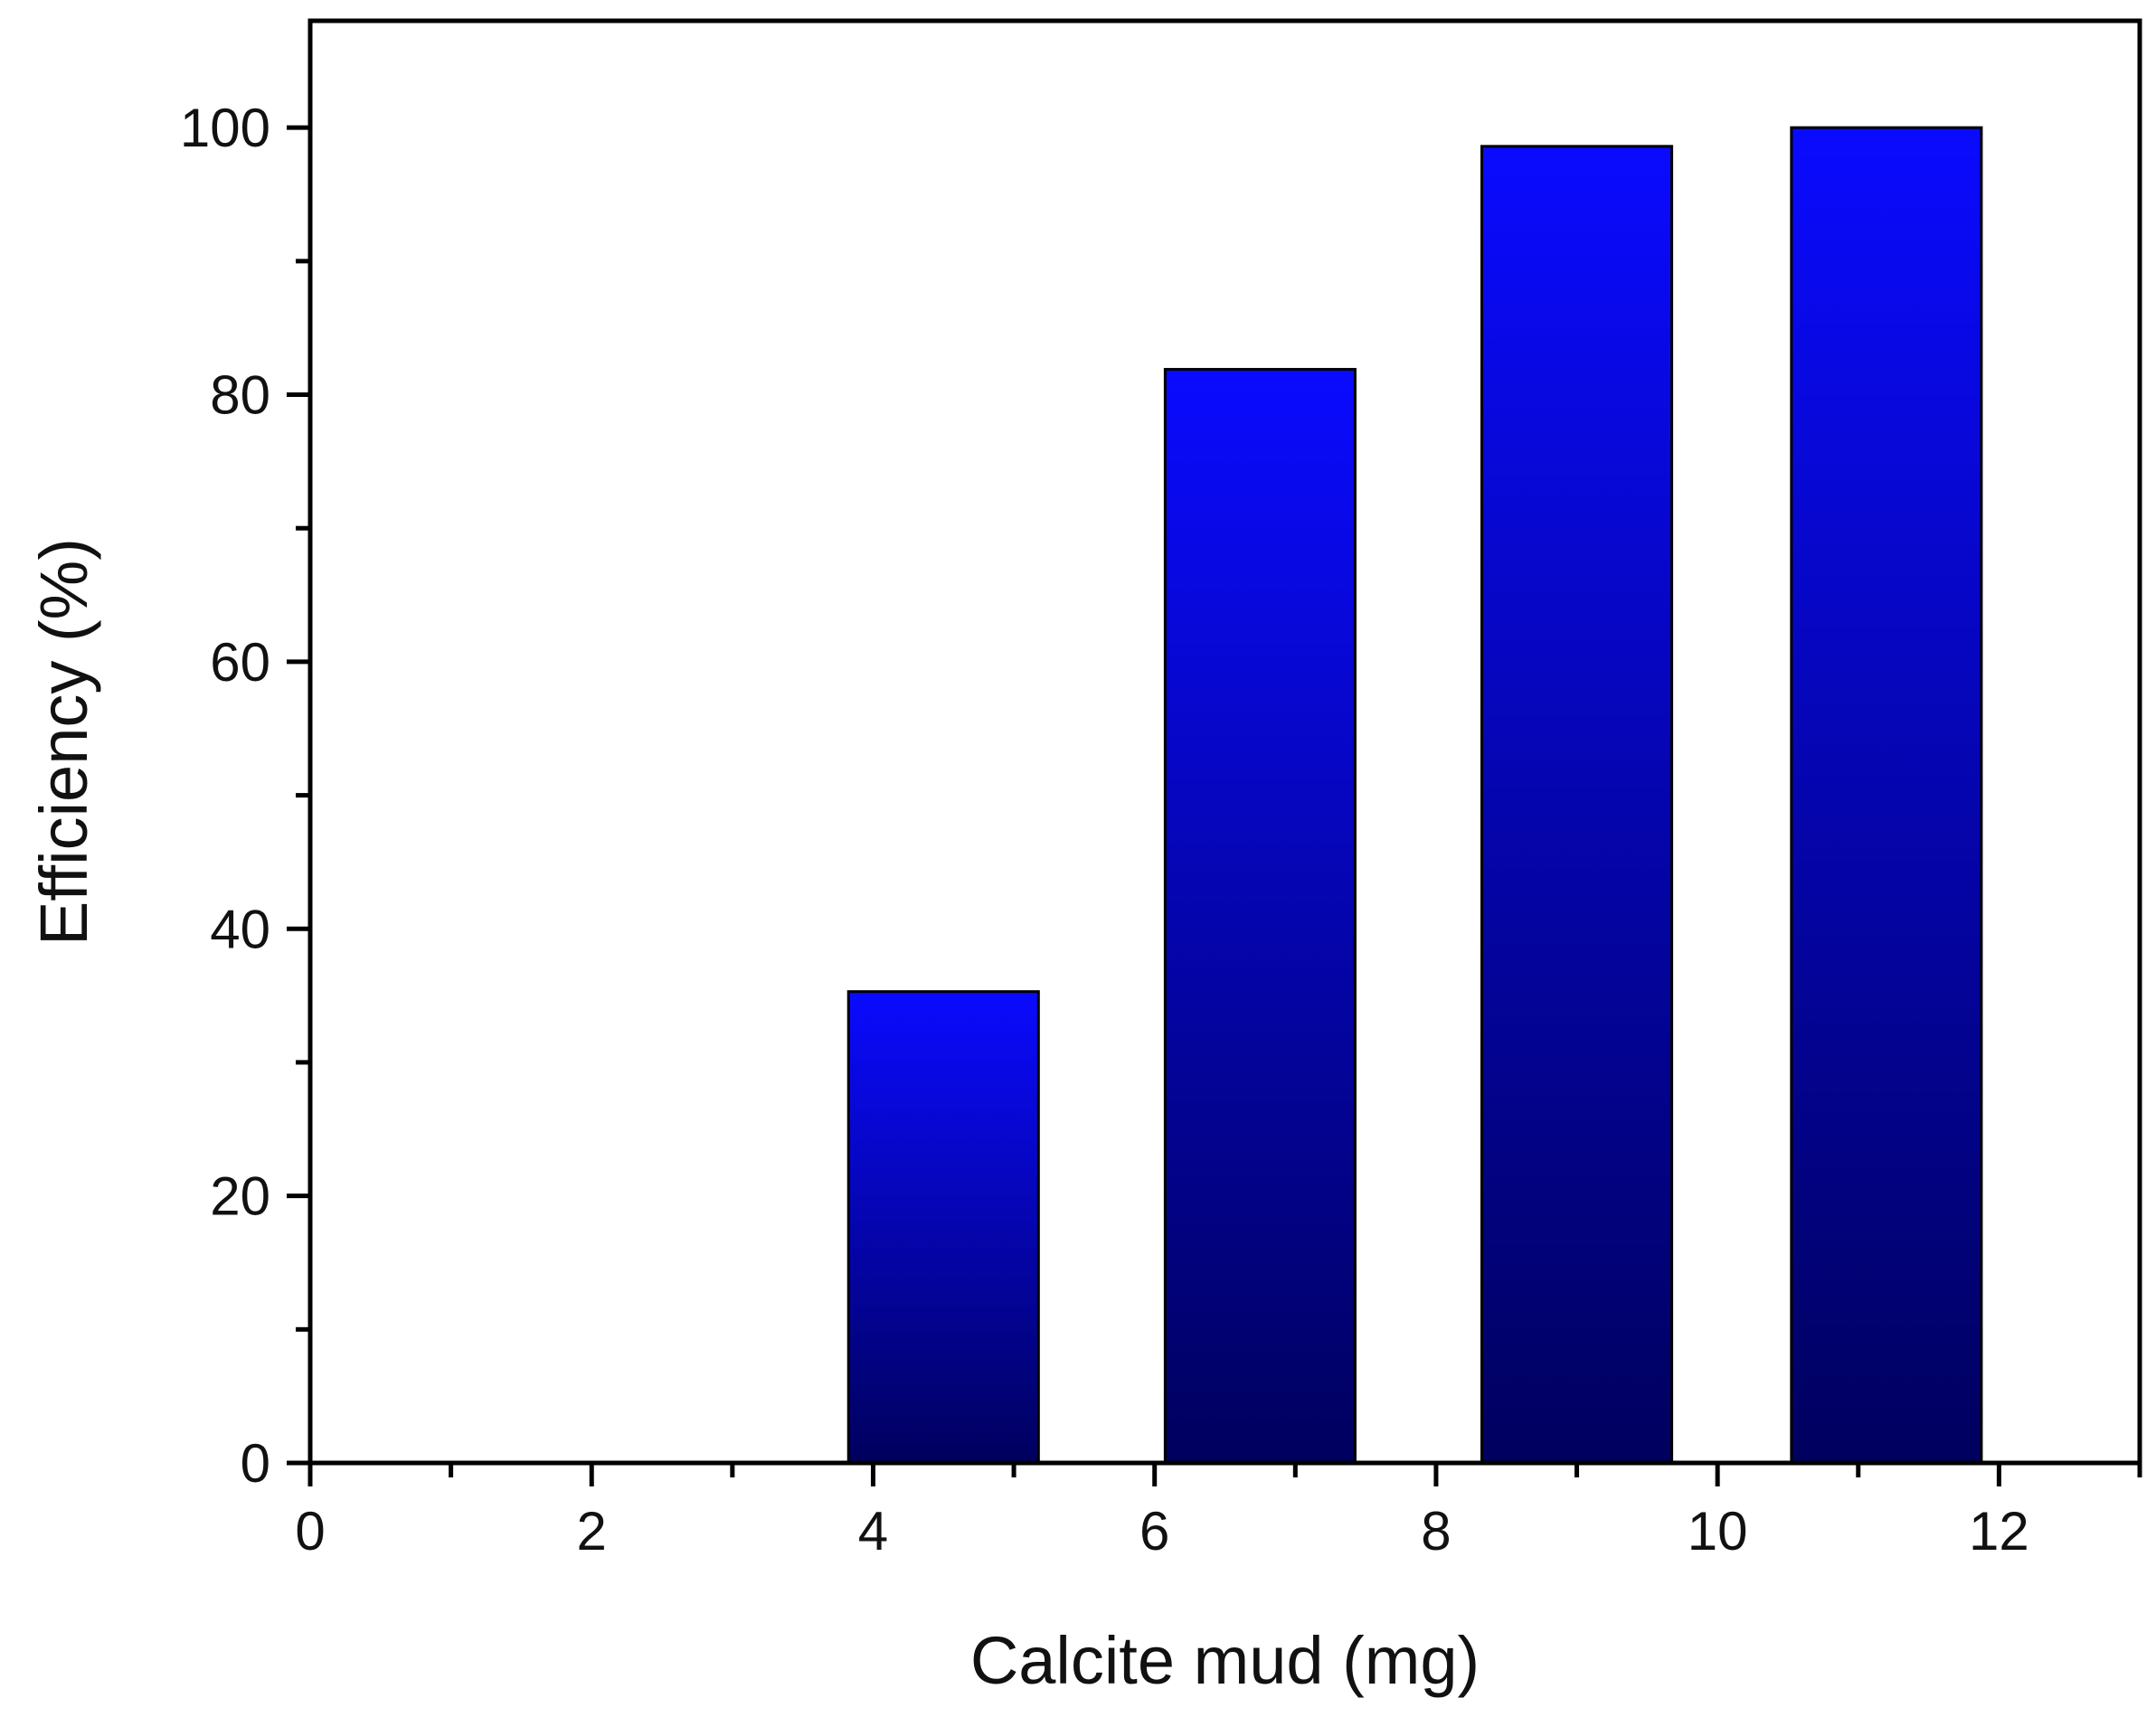  Describe the element at coordinates (225, 128) in the screenshot. I see `y-tick-label: 100` at that location.